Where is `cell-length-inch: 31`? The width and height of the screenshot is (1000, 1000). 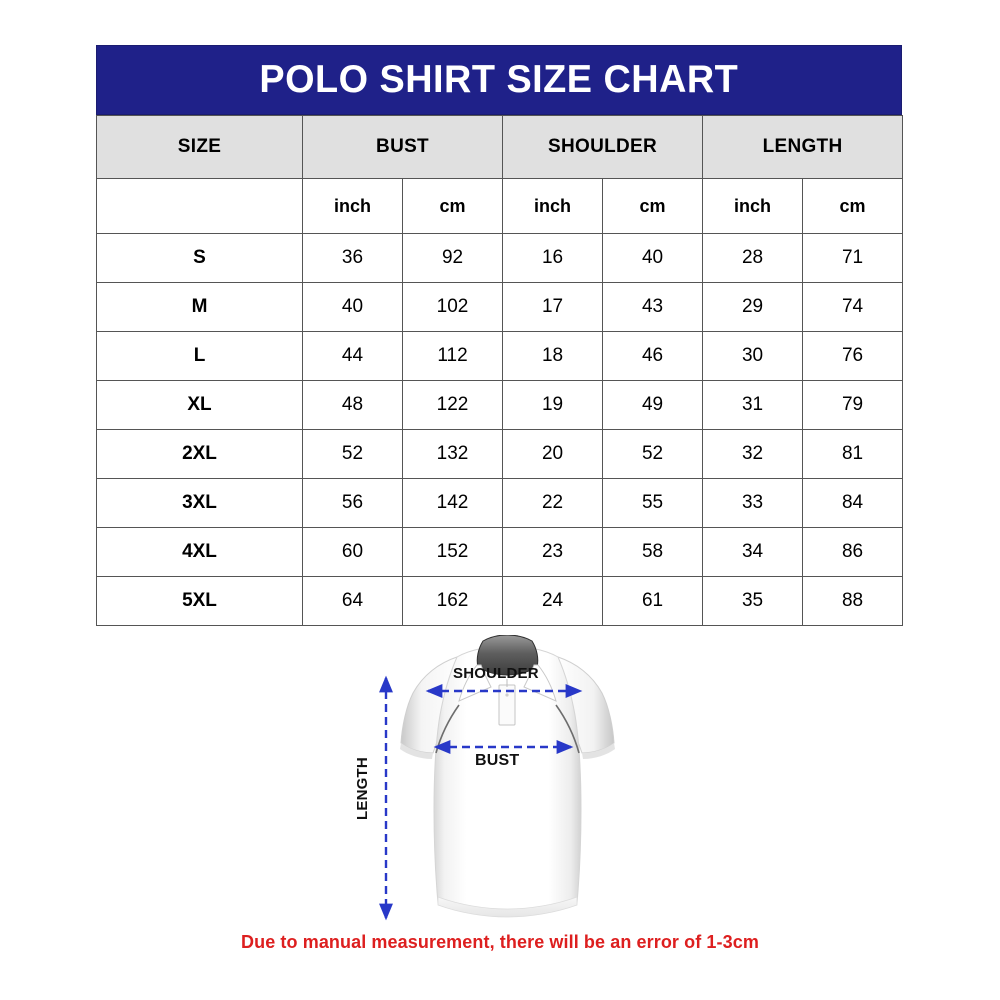
cell-length-inch: 31 is located at coordinates (753, 405).